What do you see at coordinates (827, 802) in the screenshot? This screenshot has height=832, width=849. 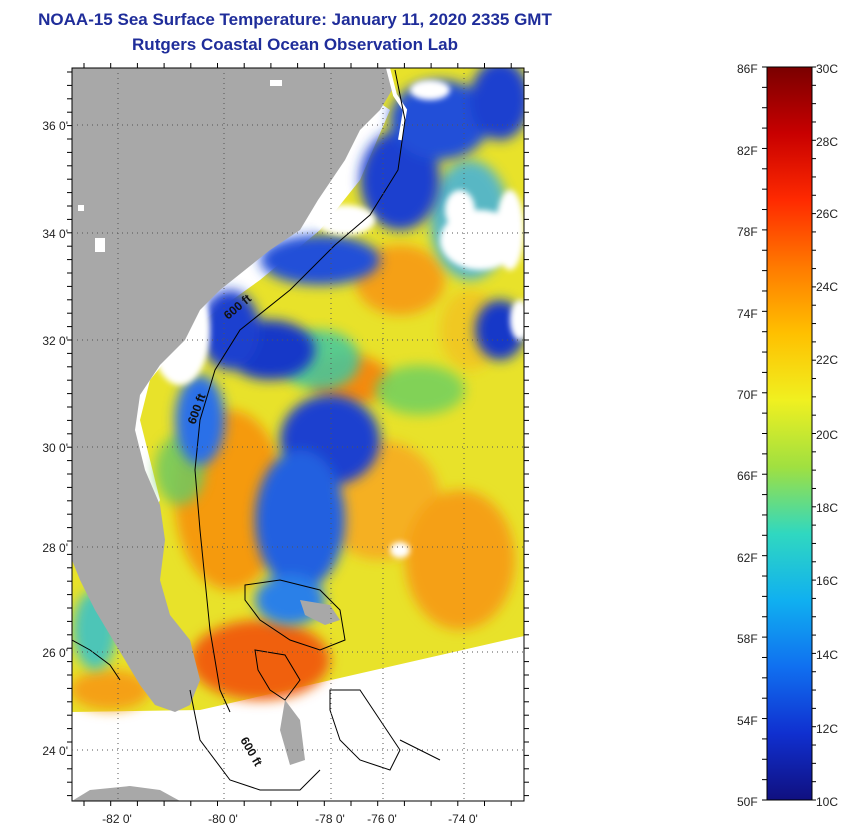 I see `colorbar-c-label: 10C` at bounding box center [827, 802].